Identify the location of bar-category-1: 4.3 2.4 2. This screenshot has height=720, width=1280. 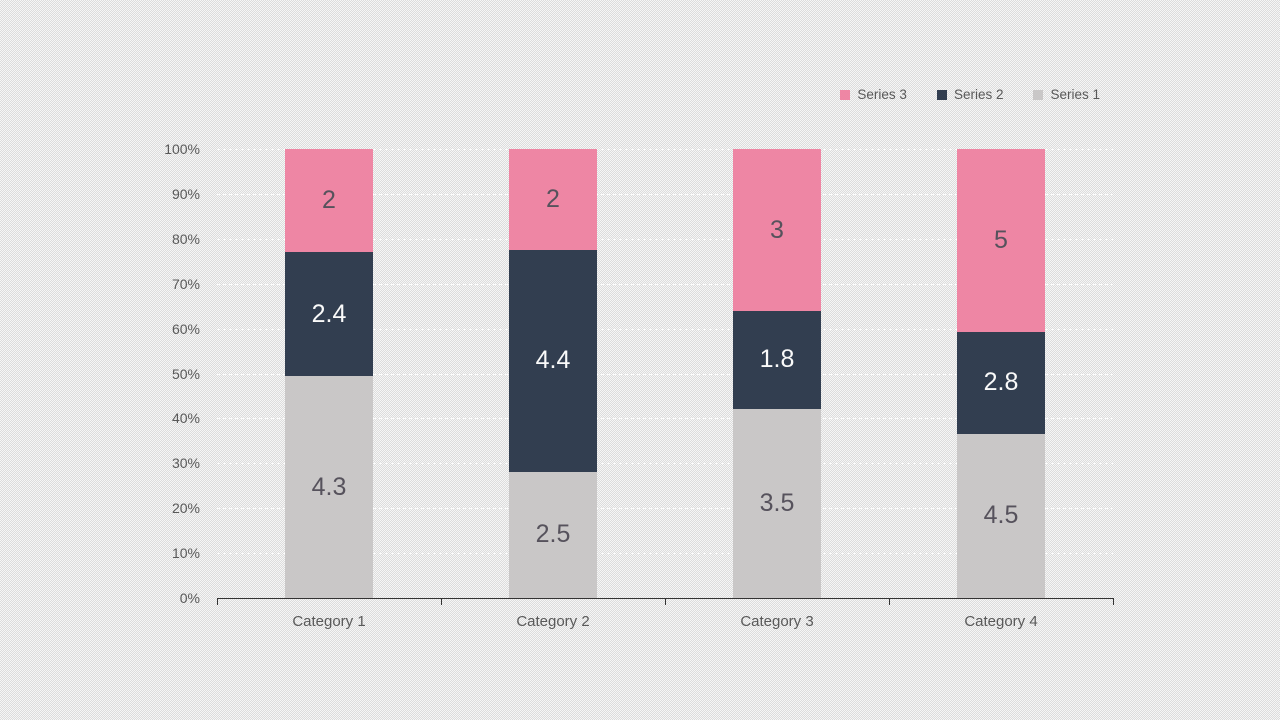
(329, 373).